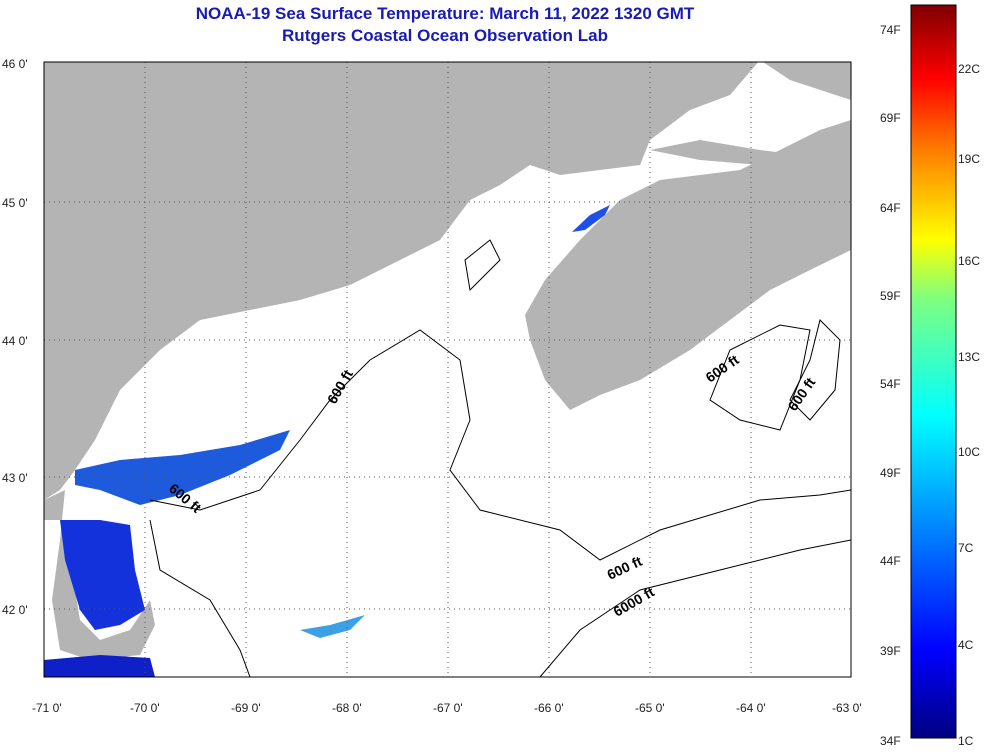 The width and height of the screenshot is (984, 754). What do you see at coordinates (15, 478) in the screenshot?
I see `lat-label: 43 0'` at bounding box center [15, 478].